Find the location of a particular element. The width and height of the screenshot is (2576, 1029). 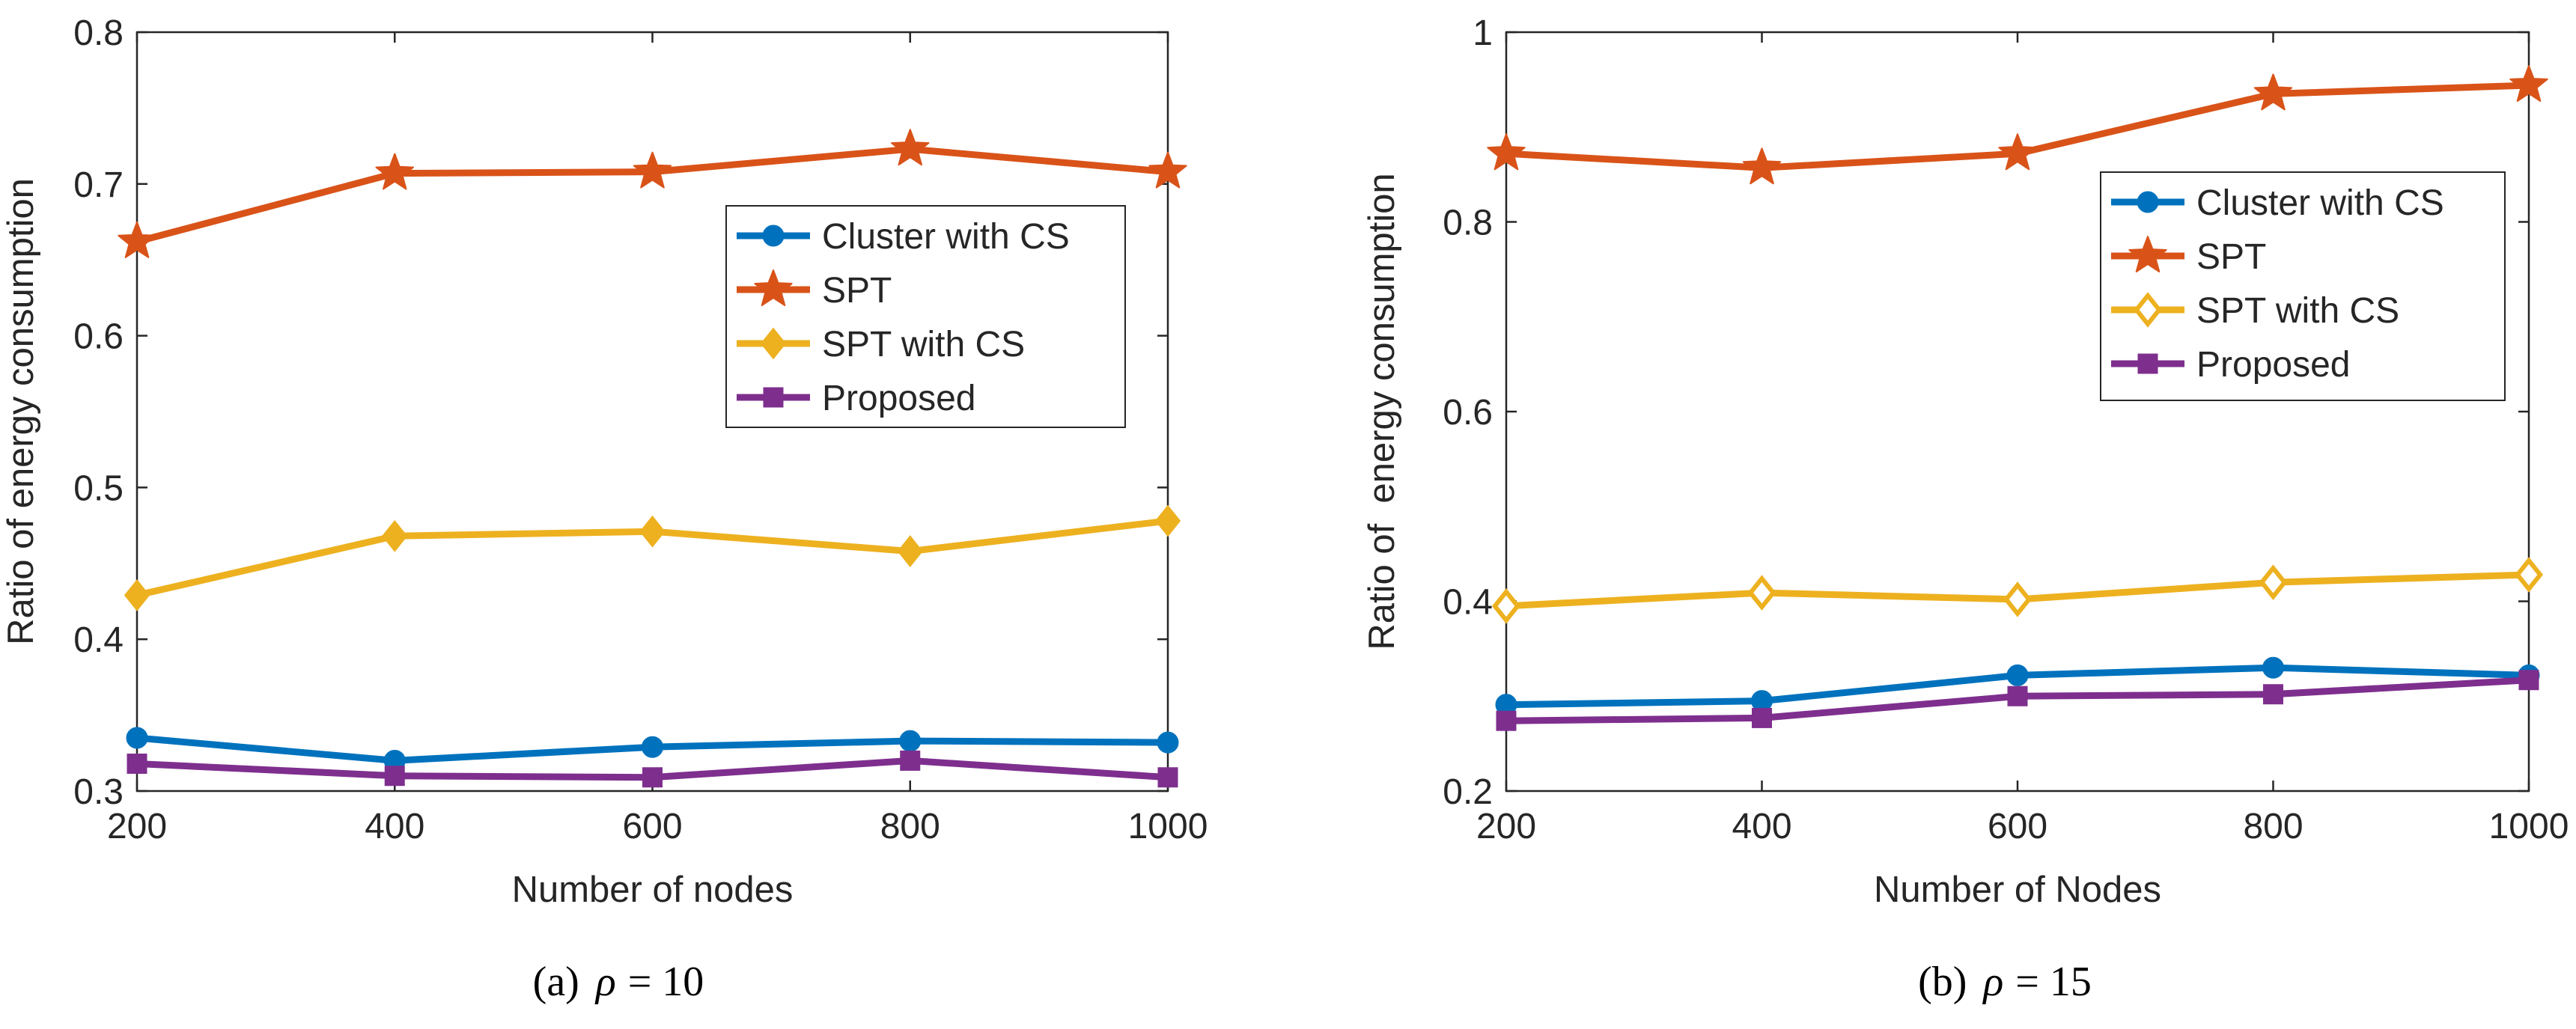

caption-label: (b) is located at coordinates (1942, 982).